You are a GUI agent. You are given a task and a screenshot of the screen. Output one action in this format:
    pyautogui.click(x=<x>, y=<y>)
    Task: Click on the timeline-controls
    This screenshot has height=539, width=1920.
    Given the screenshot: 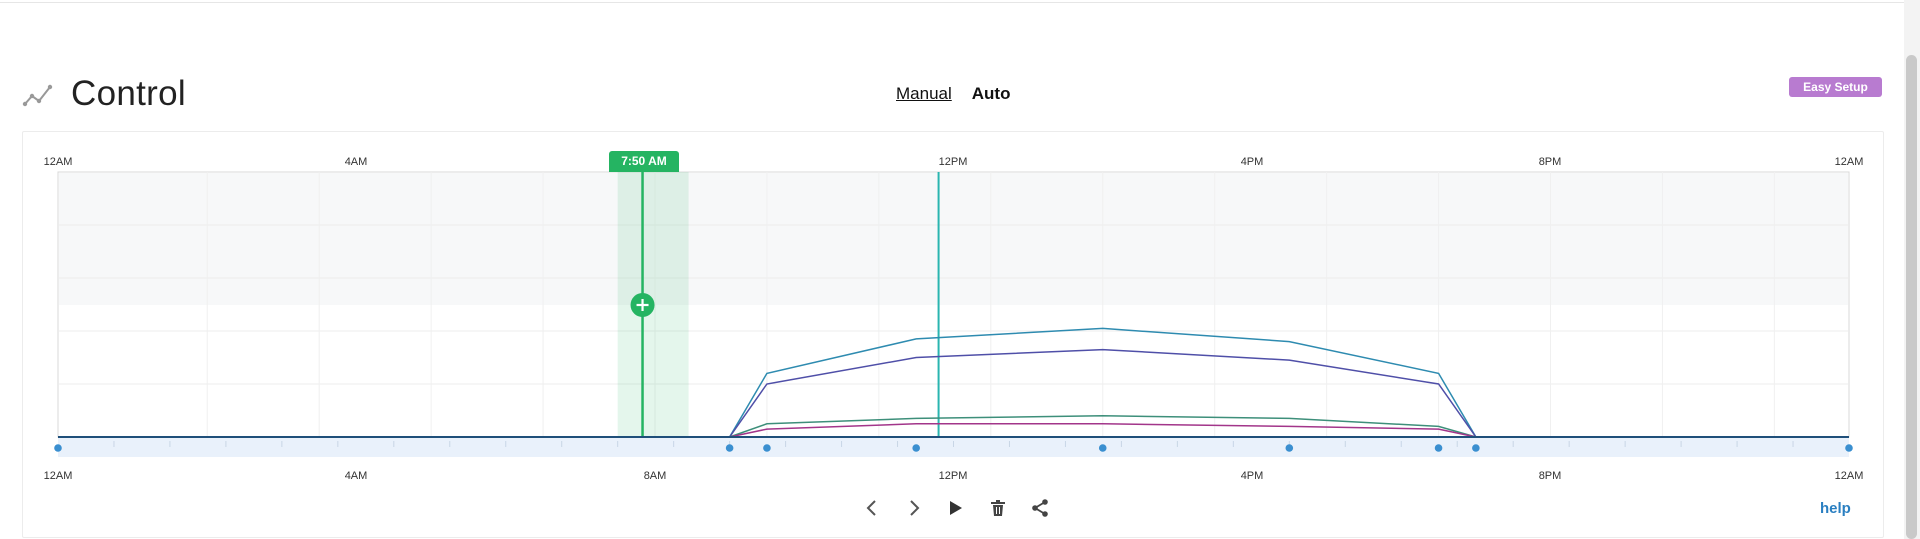 What is the action you would take?
    pyautogui.click(x=965, y=508)
    